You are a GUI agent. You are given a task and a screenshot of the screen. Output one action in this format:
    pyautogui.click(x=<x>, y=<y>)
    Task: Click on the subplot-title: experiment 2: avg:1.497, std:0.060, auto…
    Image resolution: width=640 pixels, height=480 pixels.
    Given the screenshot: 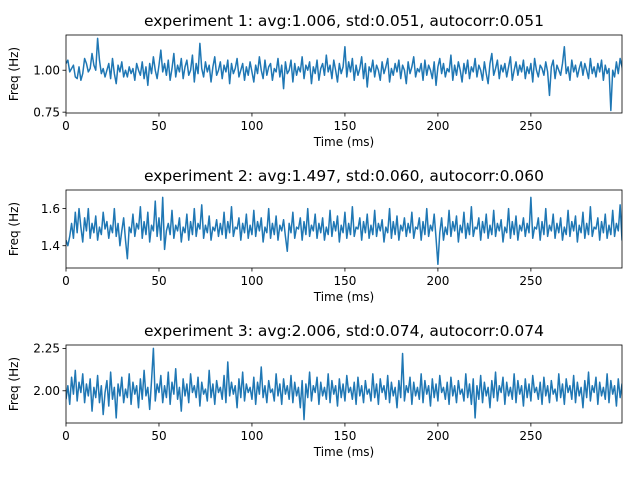 What is the action you would take?
    pyautogui.click(x=344, y=176)
    